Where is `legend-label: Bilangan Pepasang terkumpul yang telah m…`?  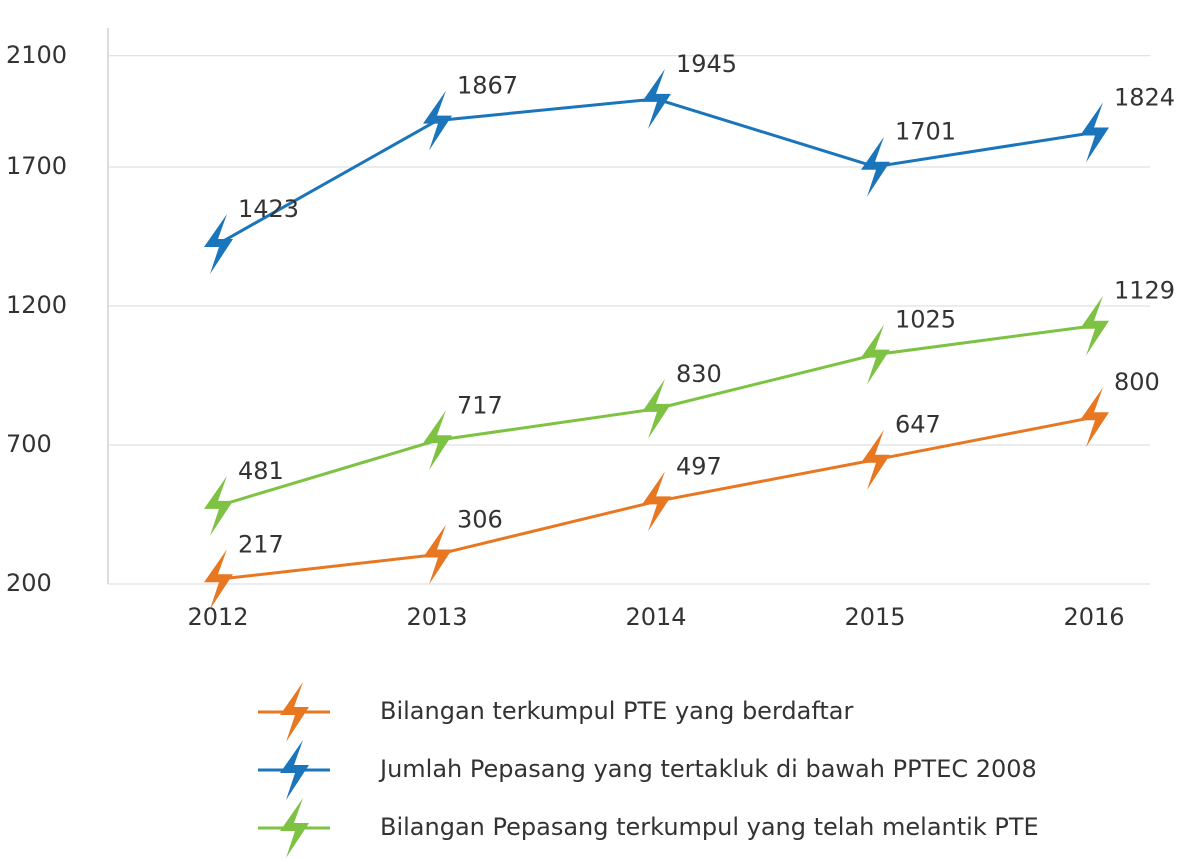 legend-label: Bilangan Pepasang terkumpul yang telah m… is located at coordinates (709, 827).